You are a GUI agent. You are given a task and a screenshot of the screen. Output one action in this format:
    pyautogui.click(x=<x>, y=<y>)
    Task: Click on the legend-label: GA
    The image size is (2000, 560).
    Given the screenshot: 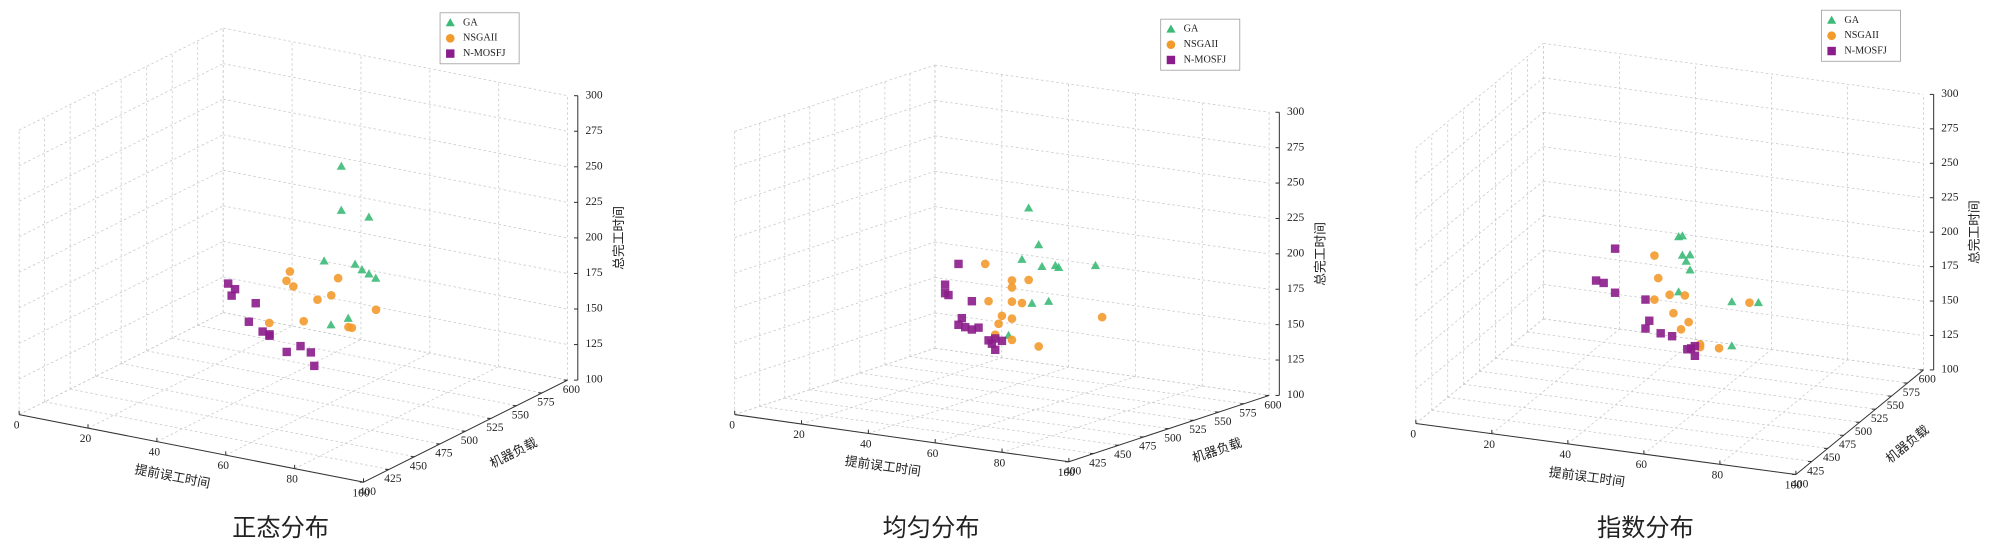 What is the action you would take?
    pyautogui.click(x=1191, y=29)
    